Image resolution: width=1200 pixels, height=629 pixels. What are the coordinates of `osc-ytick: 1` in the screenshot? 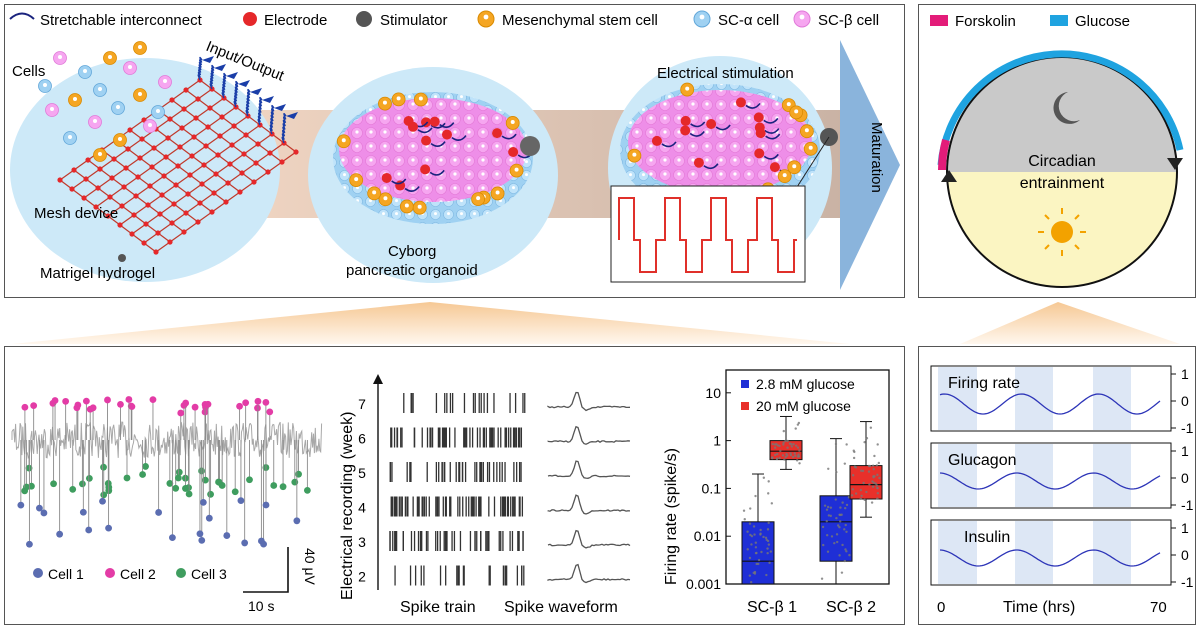 It's located at (1185, 451).